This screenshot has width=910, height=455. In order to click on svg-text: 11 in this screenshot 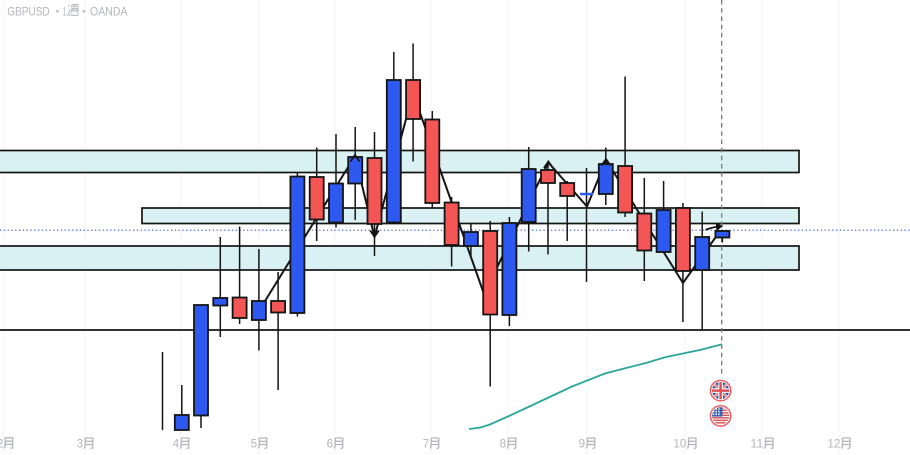, I will do `click(756, 443)`.